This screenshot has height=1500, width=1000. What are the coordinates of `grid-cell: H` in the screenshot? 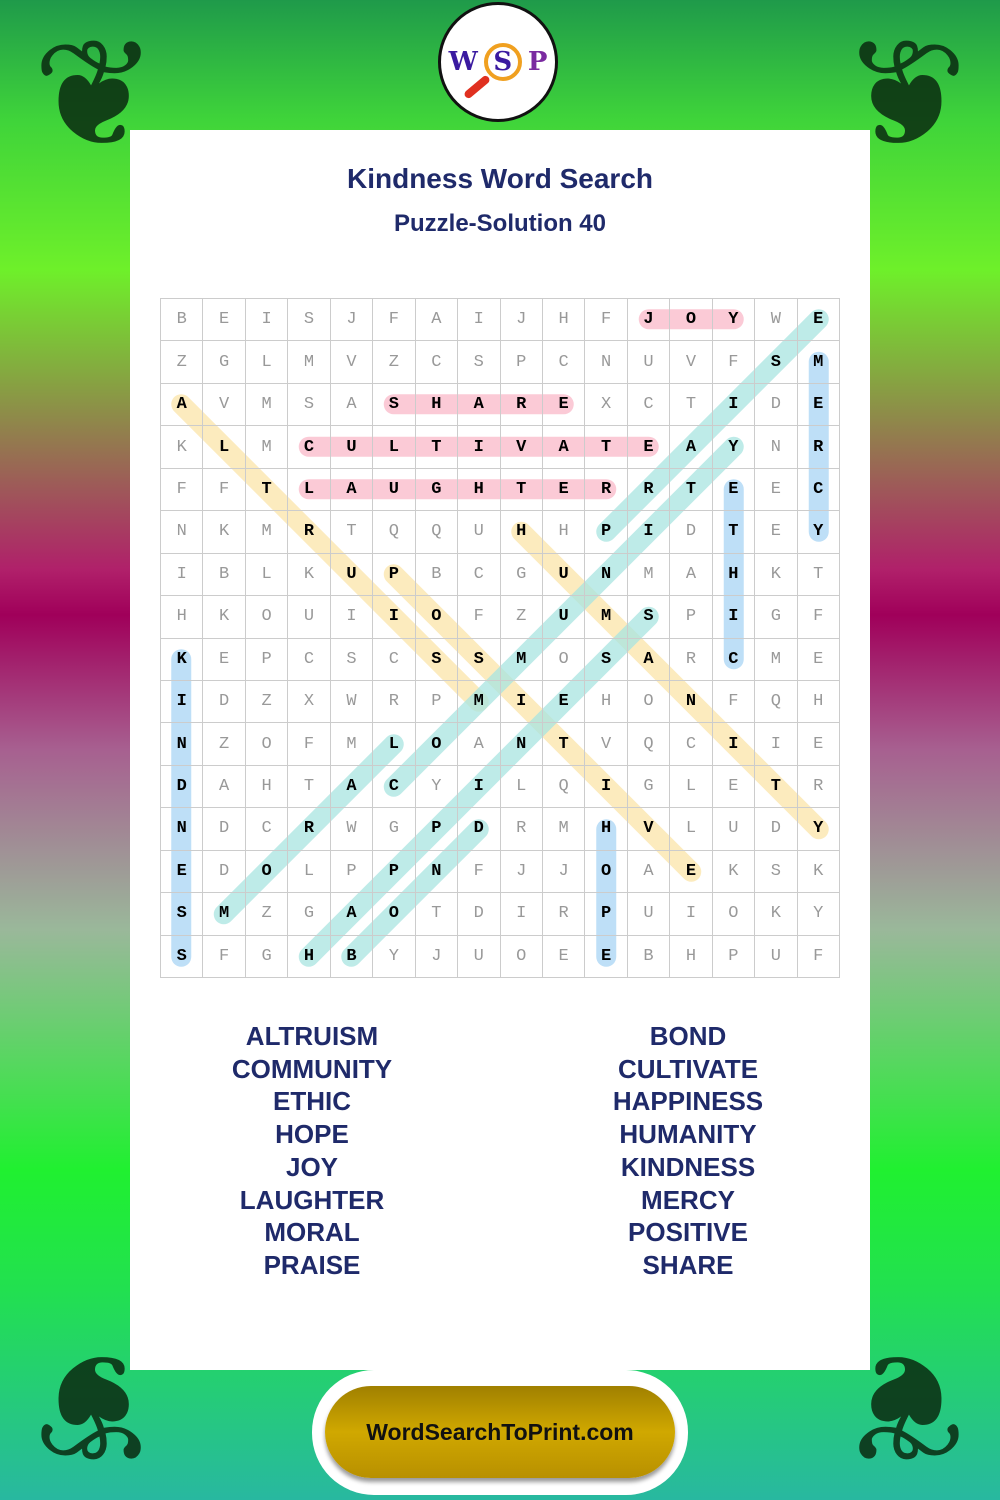 It's located at (521, 532).